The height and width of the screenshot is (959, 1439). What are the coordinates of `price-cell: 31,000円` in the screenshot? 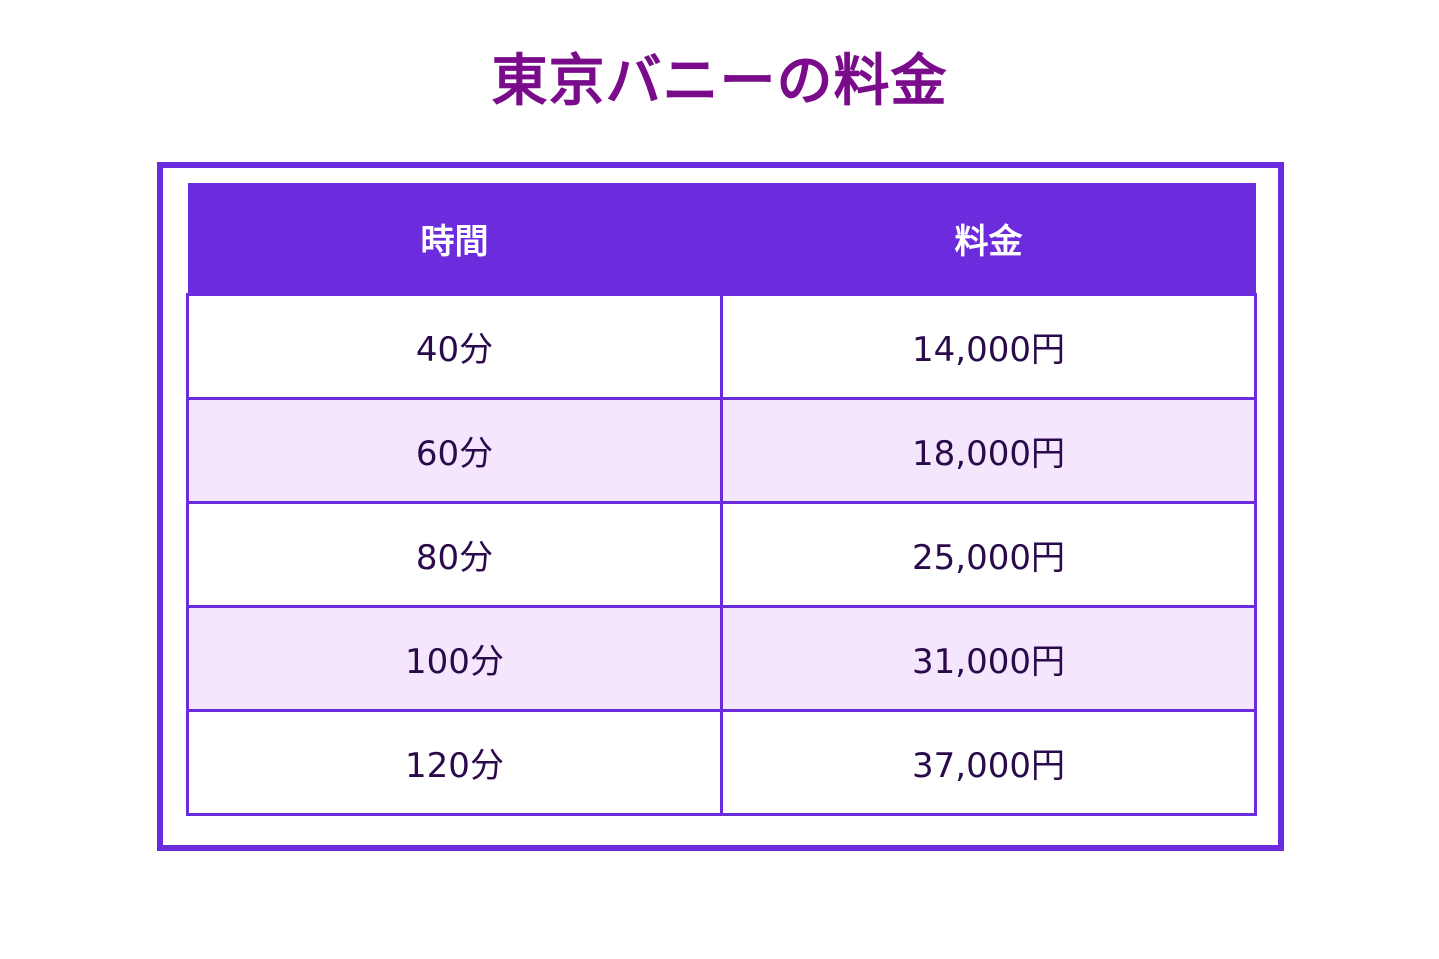 It's located at (988, 658).